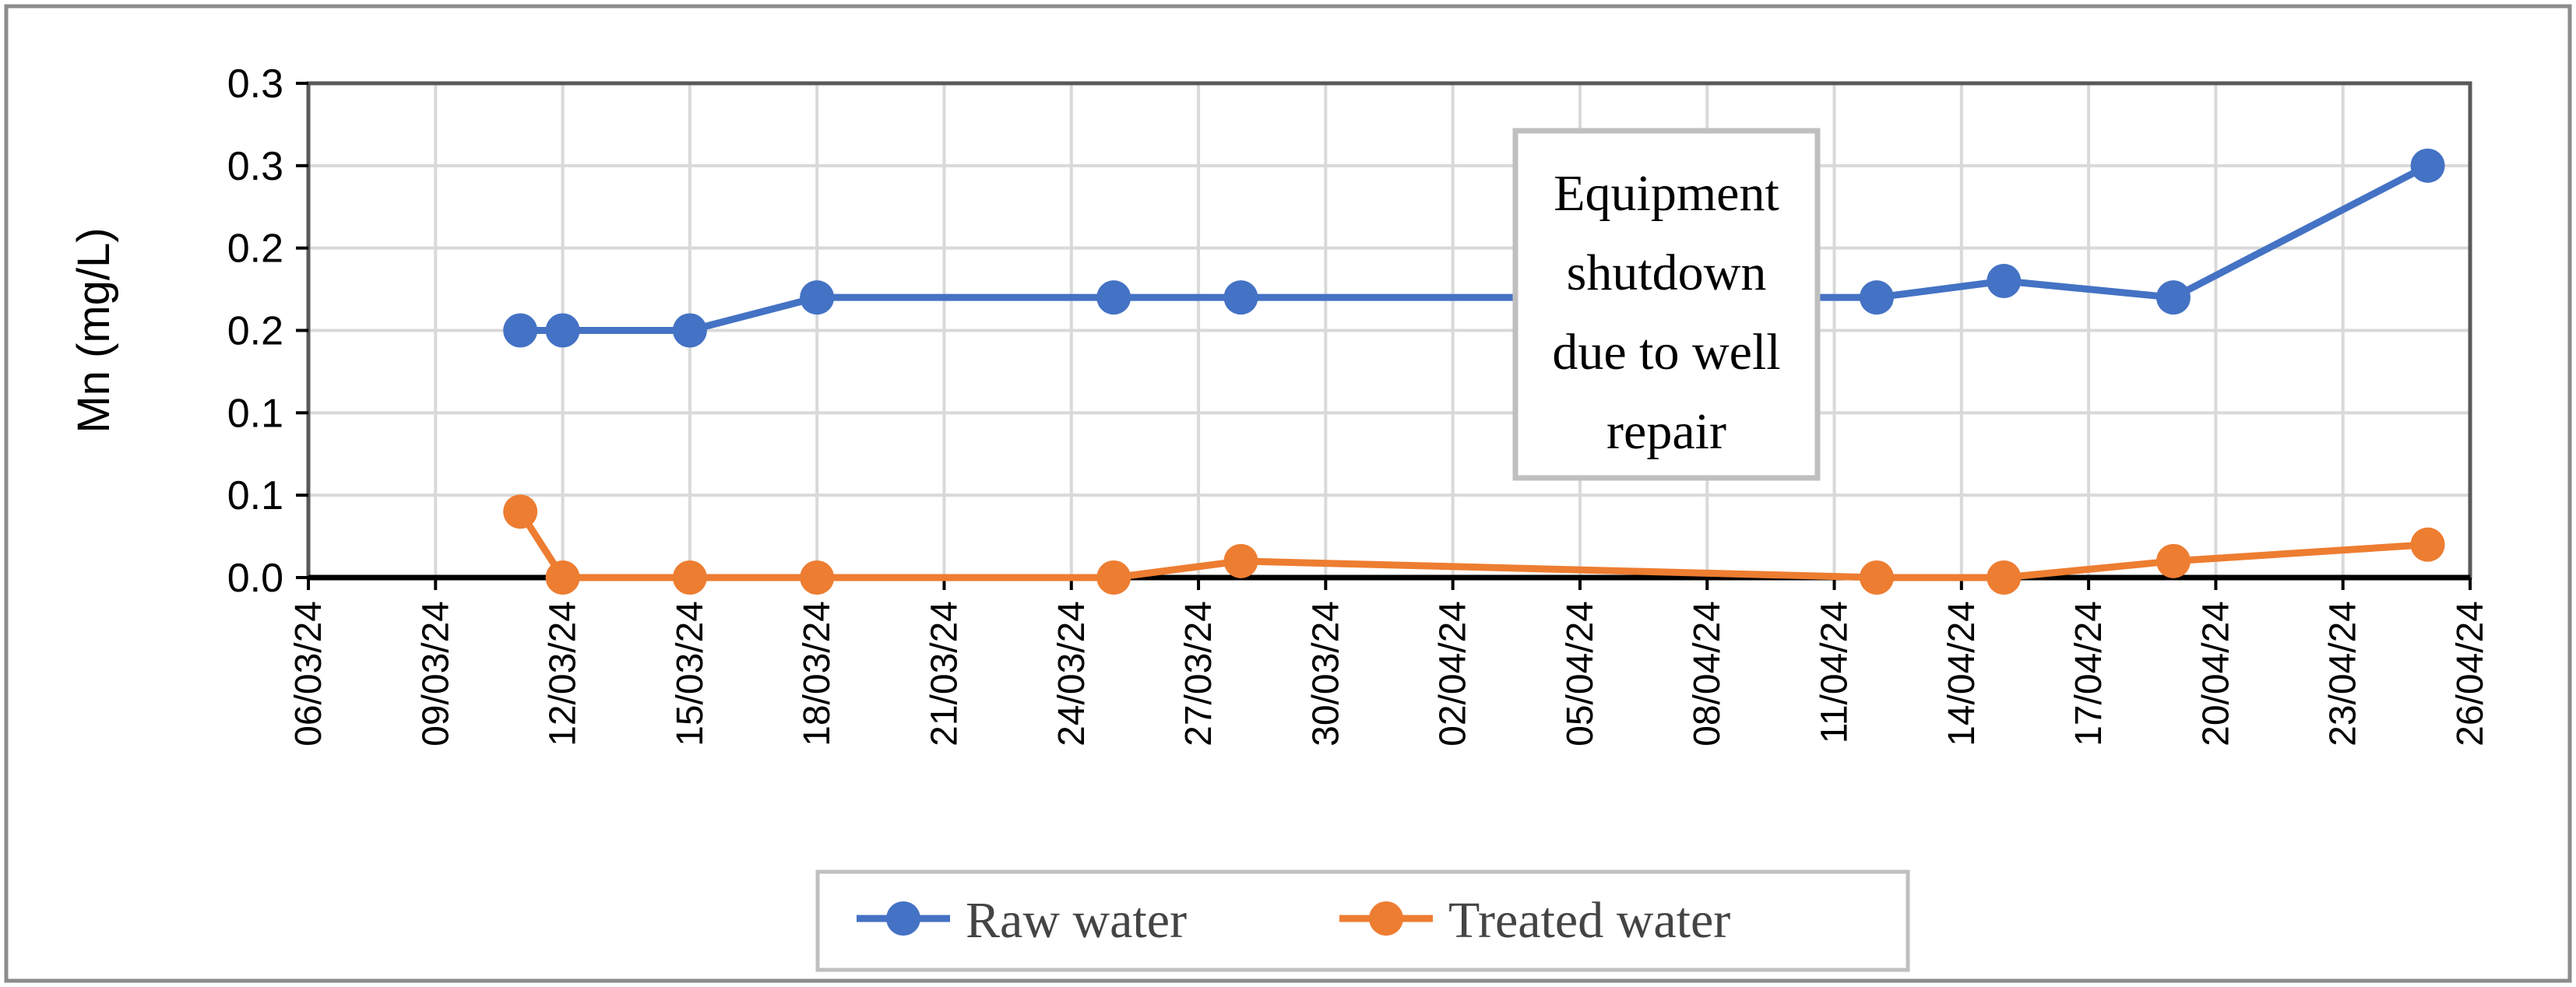  What do you see at coordinates (1589, 920) in the screenshot?
I see `legend-label: Treated water` at bounding box center [1589, 920].